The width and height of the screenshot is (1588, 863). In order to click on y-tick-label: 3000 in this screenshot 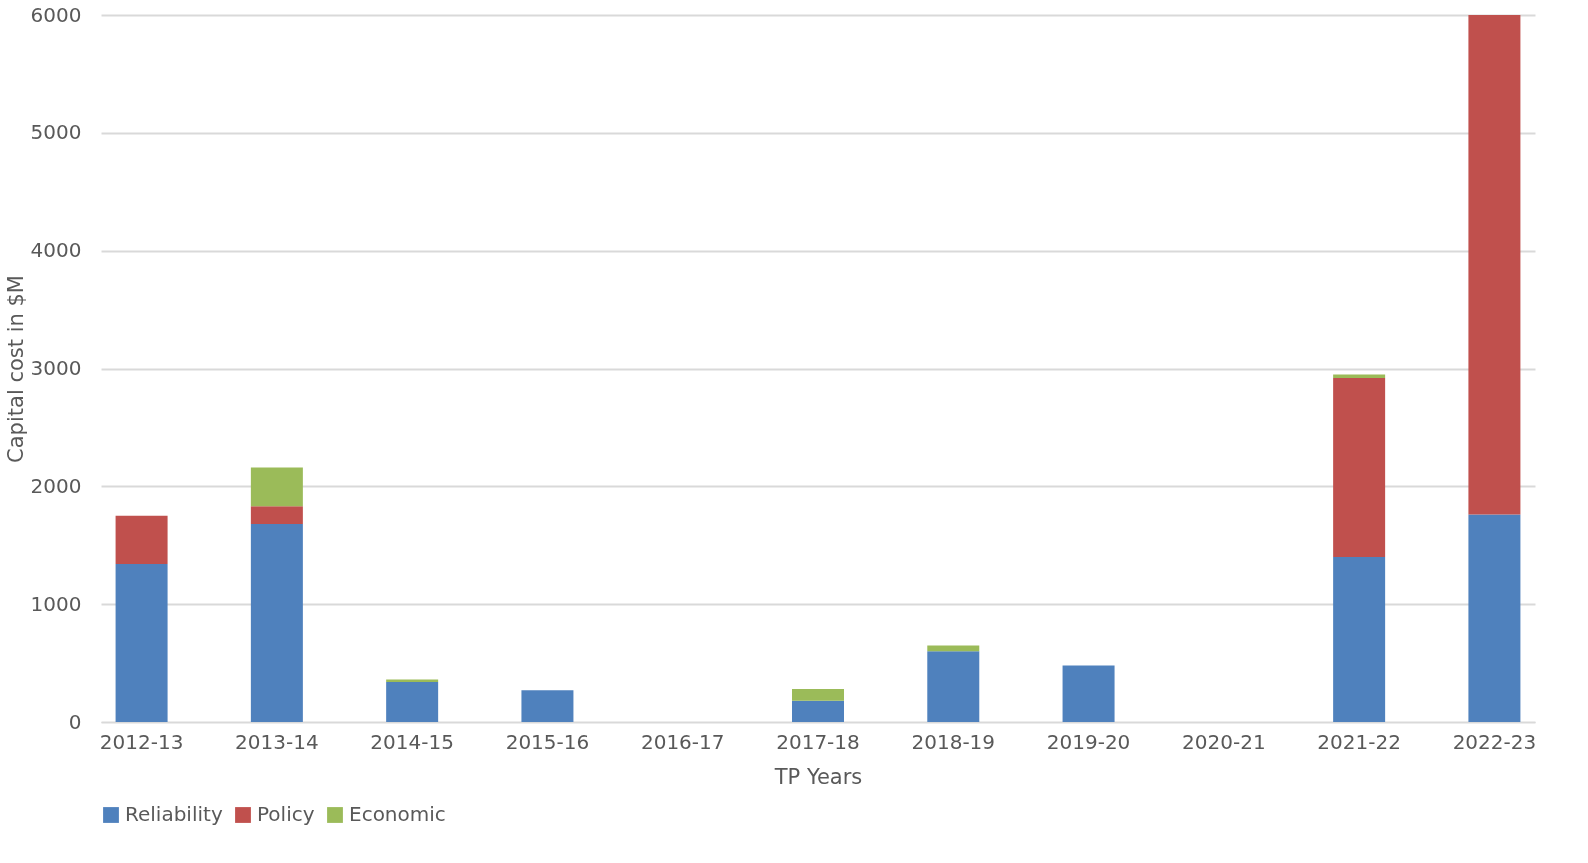, I will do `click(56, 368)`.